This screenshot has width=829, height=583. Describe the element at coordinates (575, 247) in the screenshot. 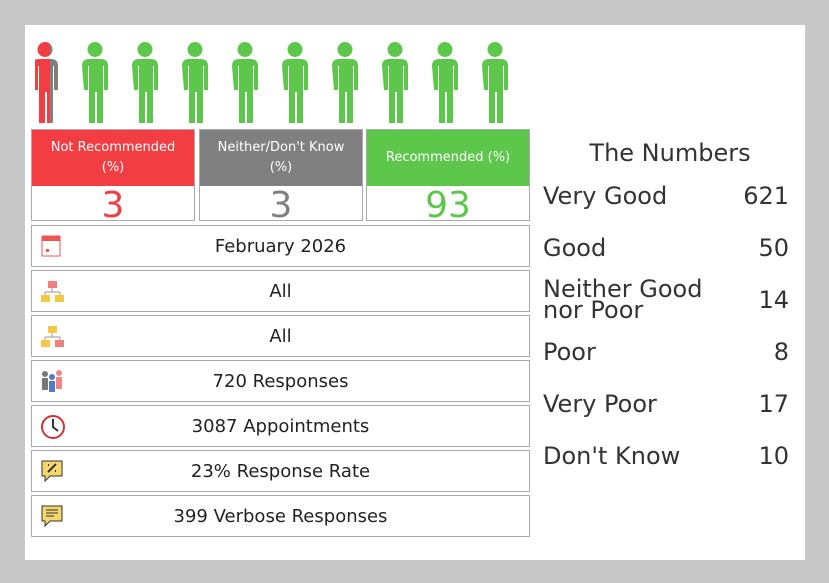

I see `numbers-label: Good` at that location.